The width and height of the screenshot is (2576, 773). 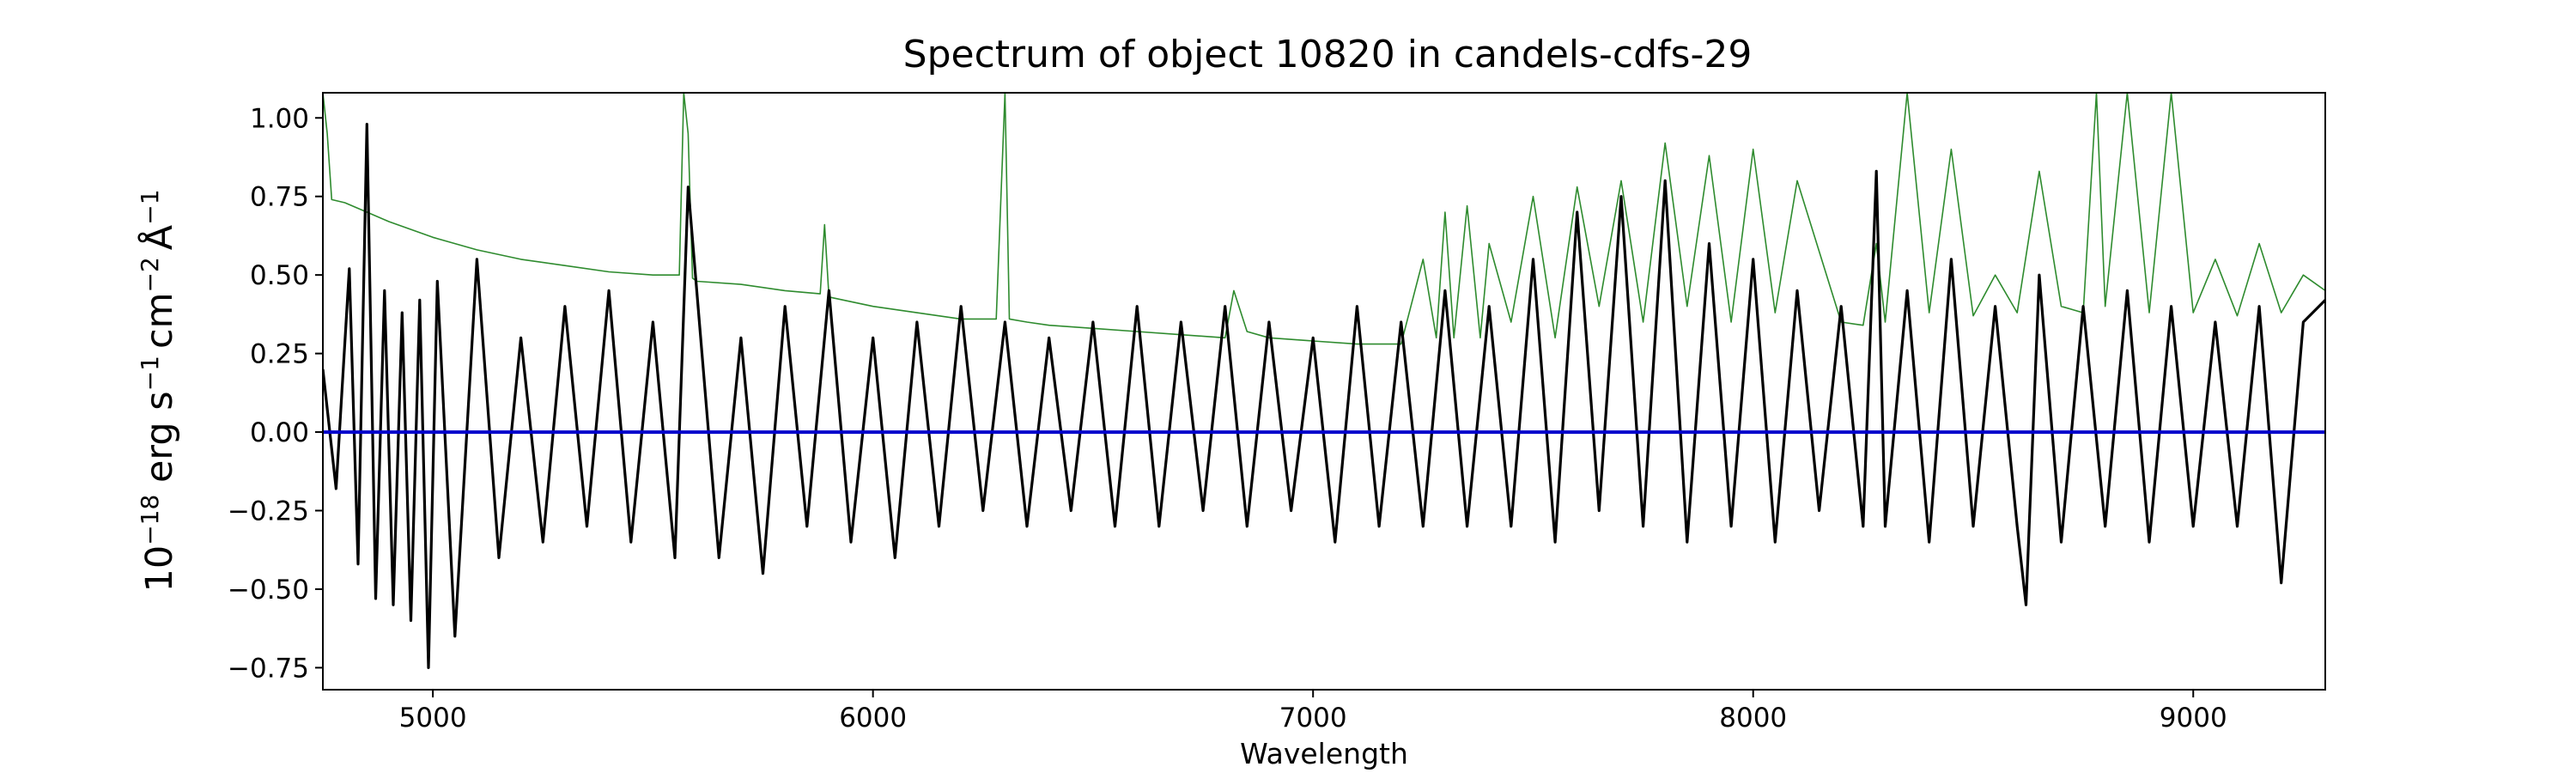 What do you see at coordinates (1324, 753) in the screenshot?
I see `x-axis-label: Wavelength` at bounding box center [1324, 753].